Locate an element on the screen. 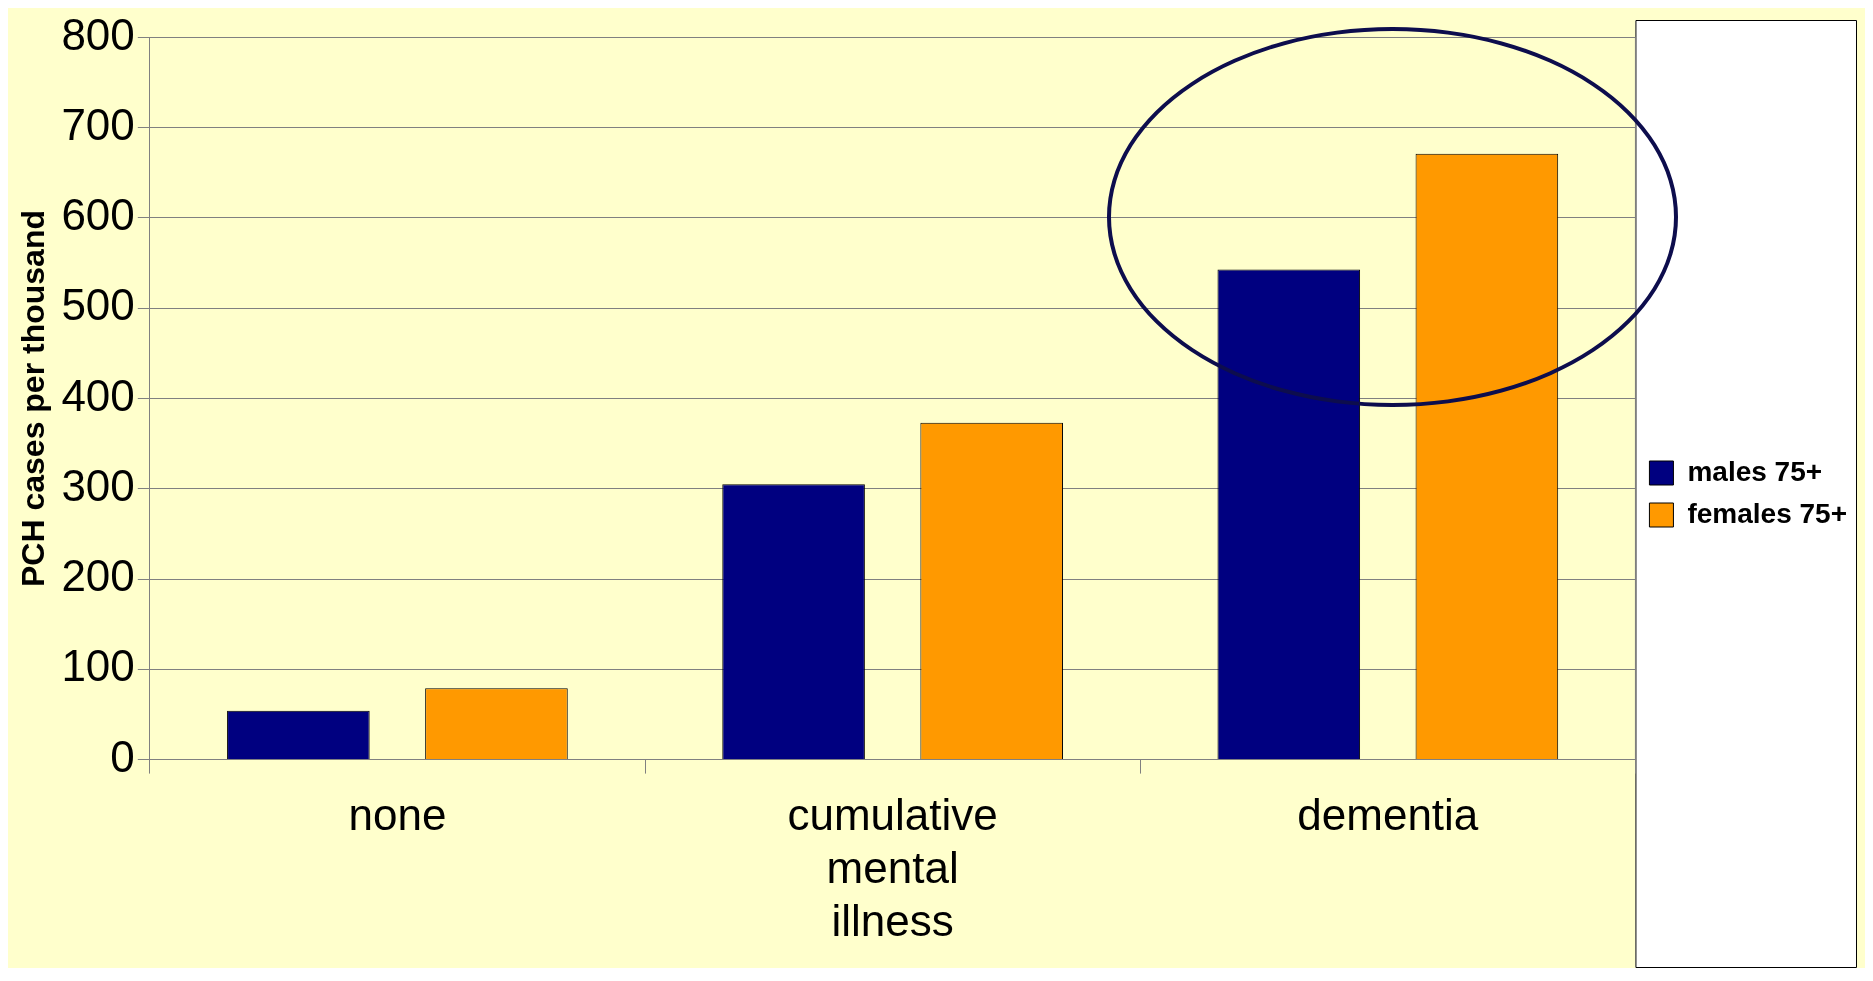 This screenshot has height=981, width=1873. y-tick-label: 500 is located at coordinates (98, 305).